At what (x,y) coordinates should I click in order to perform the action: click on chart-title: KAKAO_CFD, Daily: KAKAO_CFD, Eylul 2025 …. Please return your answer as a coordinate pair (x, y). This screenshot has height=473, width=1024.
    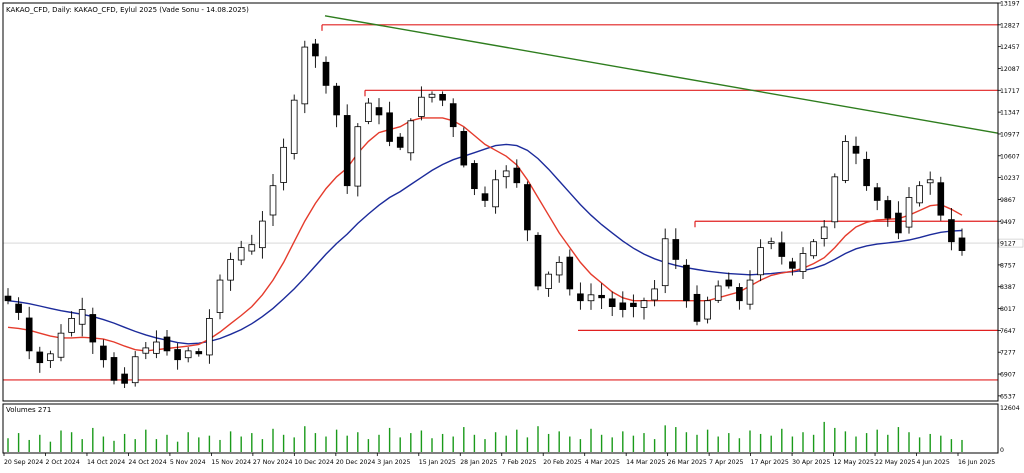
    Looking at the image, I should click on (127, 10).